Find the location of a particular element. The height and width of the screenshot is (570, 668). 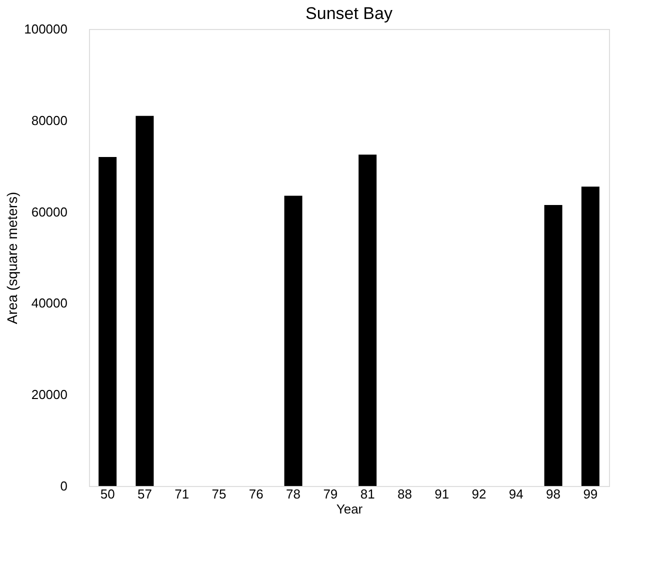

x-tick-label: 71 is located at coordinates (182, 494).